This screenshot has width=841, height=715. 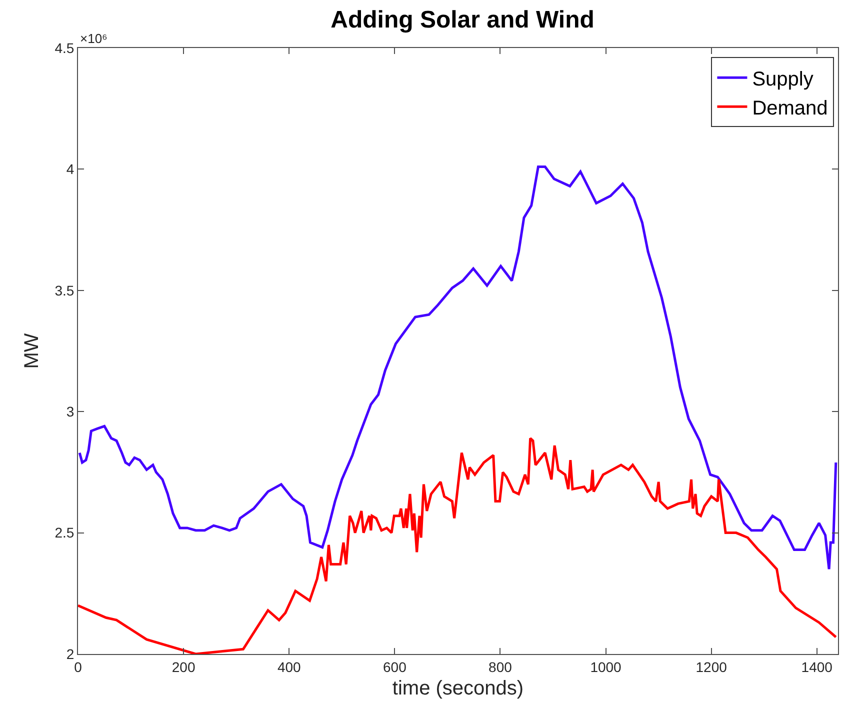 What do you see at coordinates (500, 666) in the screenshot?
I see `x-tick-label: 800` at bounding box center [500, 666].